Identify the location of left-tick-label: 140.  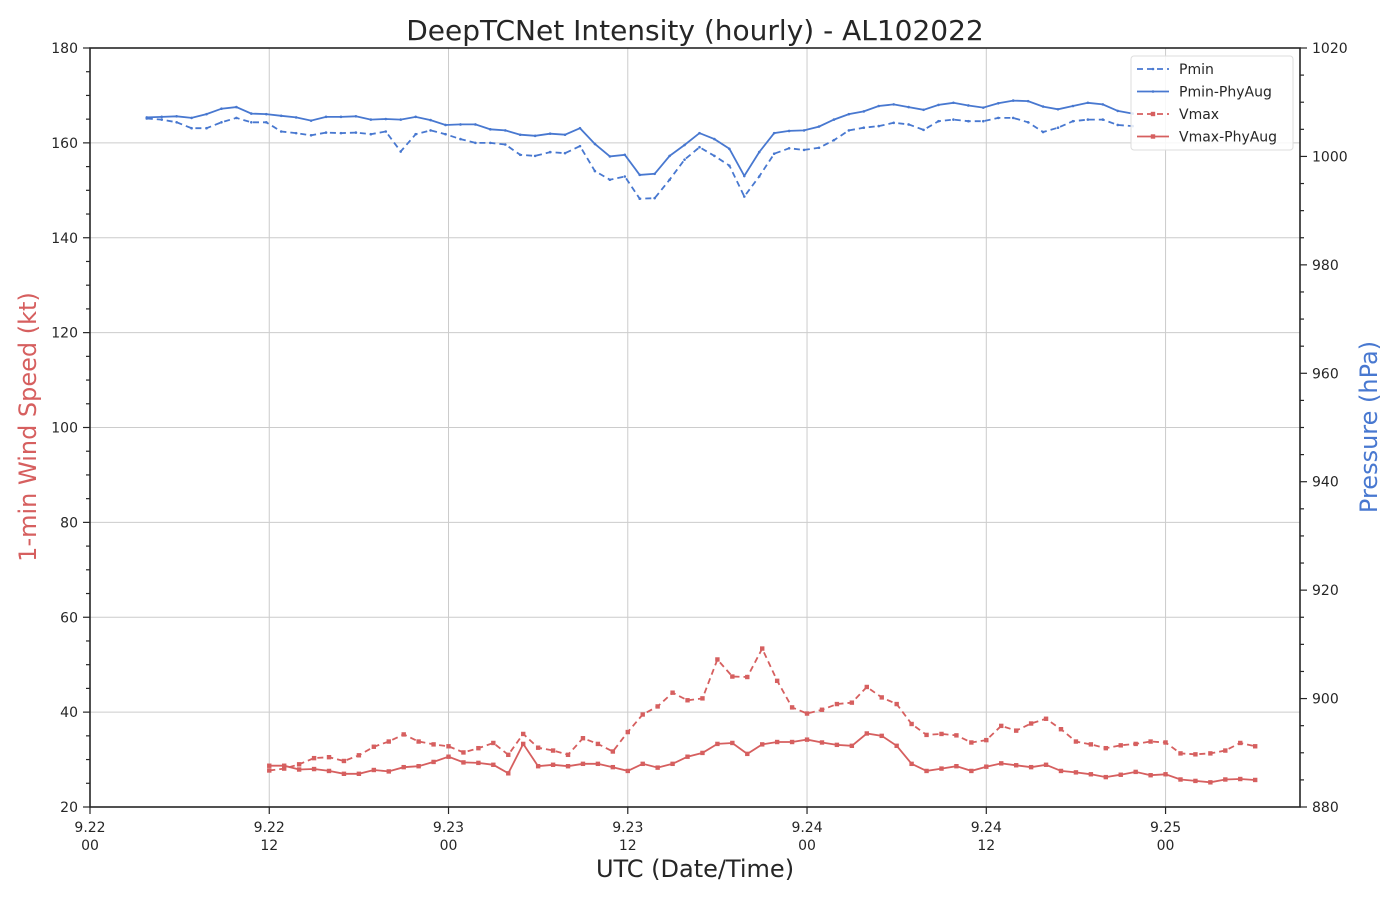
(64, 239).